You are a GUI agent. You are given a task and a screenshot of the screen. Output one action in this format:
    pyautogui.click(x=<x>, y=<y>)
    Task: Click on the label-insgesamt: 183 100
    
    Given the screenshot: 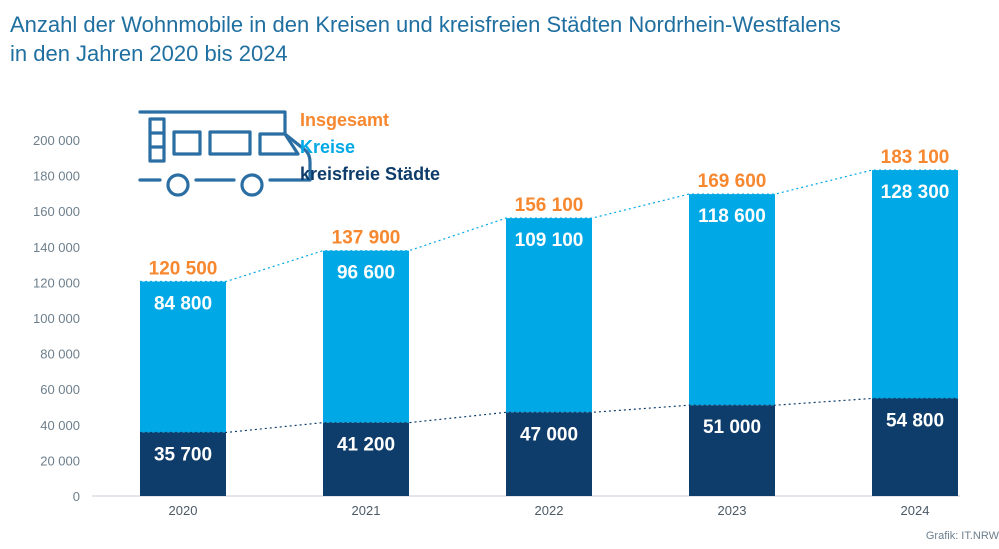 What is the action you would take?
    pyautogui.click(x=915, y=157)
    